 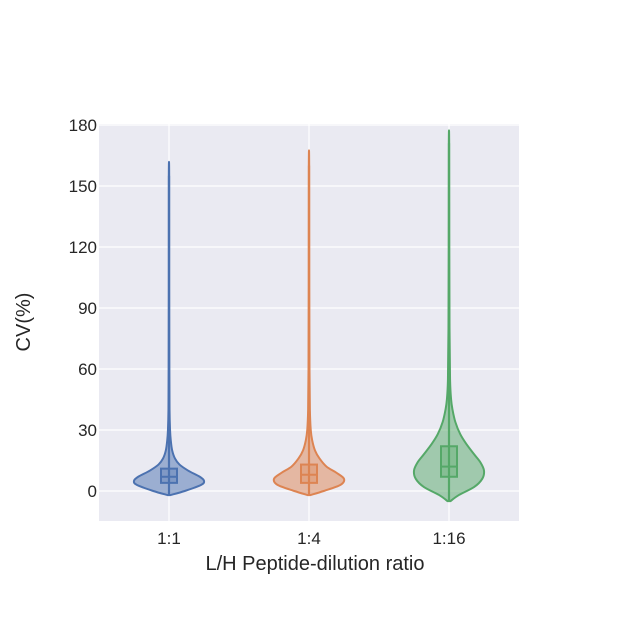 I want to click on y-tick-label: 90, so click(x=87, y=308).